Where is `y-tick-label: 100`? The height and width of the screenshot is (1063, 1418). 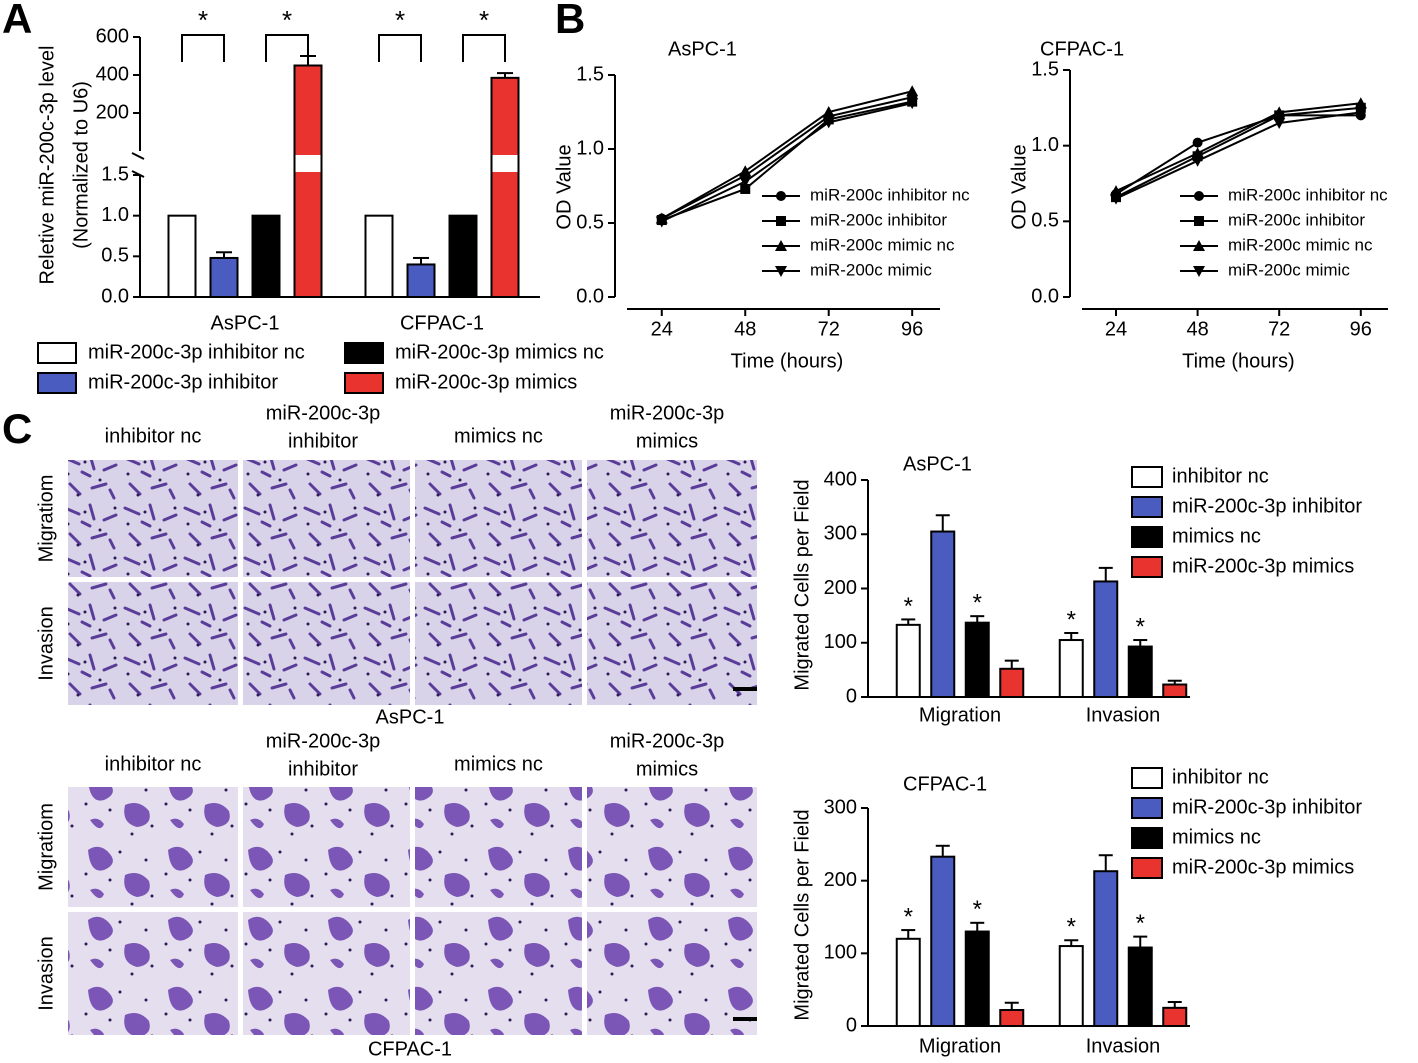 y-tick-label: 100 is located at coordinates (840, 953).